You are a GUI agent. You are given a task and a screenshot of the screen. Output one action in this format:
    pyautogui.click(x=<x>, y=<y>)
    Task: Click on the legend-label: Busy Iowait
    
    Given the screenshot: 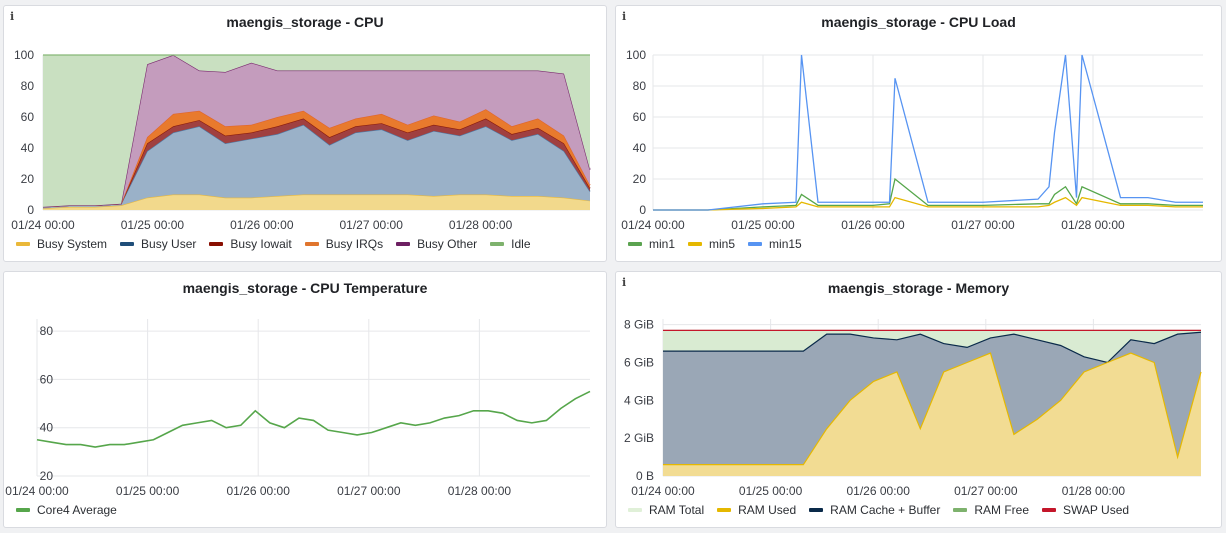 What is the action you would take?
    pyautogui.click(x=261, y=244)
    